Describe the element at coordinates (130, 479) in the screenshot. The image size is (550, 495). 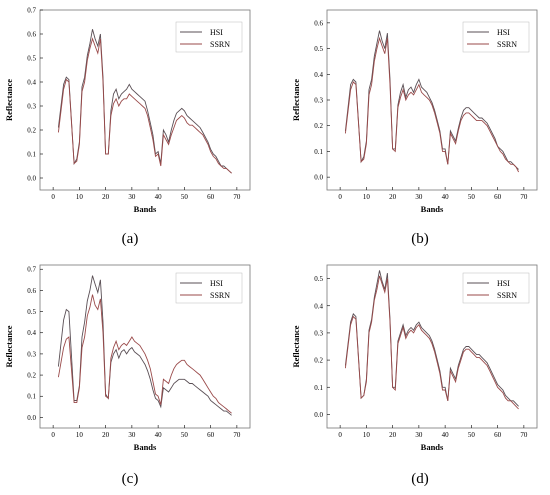
I see `panel-caption: (c)` at that location.